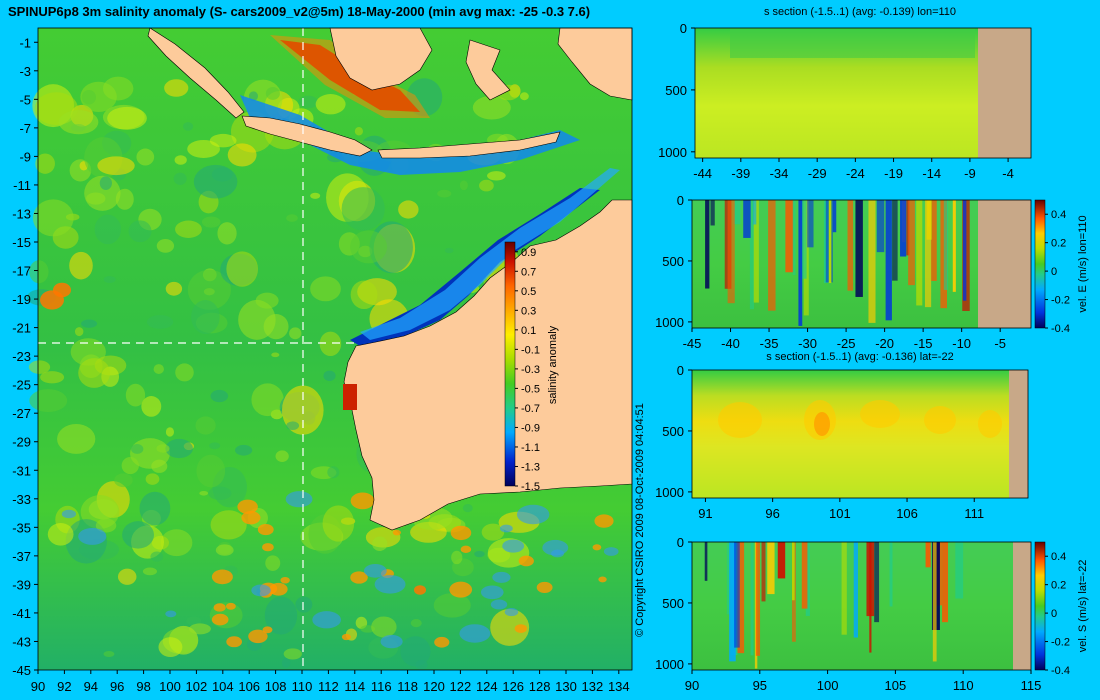  I want to click on panel2: 0.4 0.2 0 -0.2 -0.4 vel. E (m/s) lon=110, so click(890, 267).